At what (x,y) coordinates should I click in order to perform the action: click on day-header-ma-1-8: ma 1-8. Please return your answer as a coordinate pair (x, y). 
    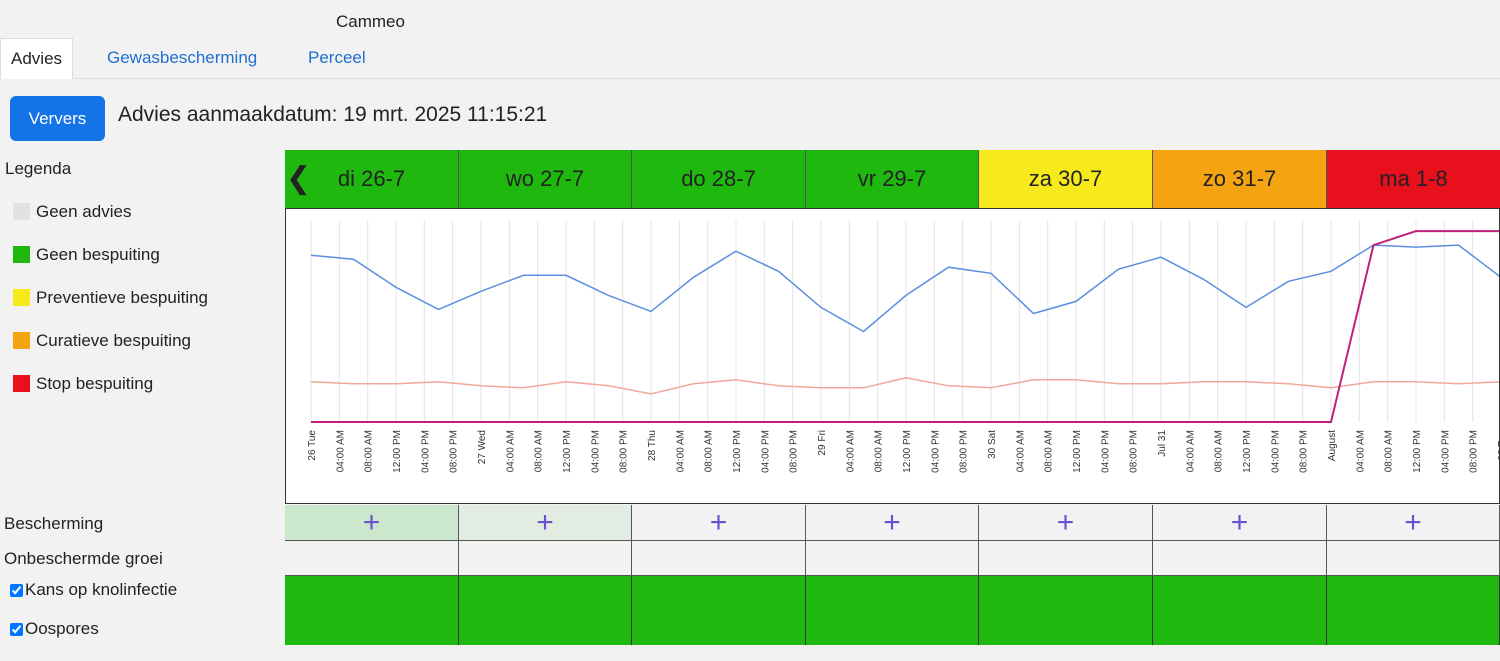
    Looking at the image, I should click on (1413, 179).